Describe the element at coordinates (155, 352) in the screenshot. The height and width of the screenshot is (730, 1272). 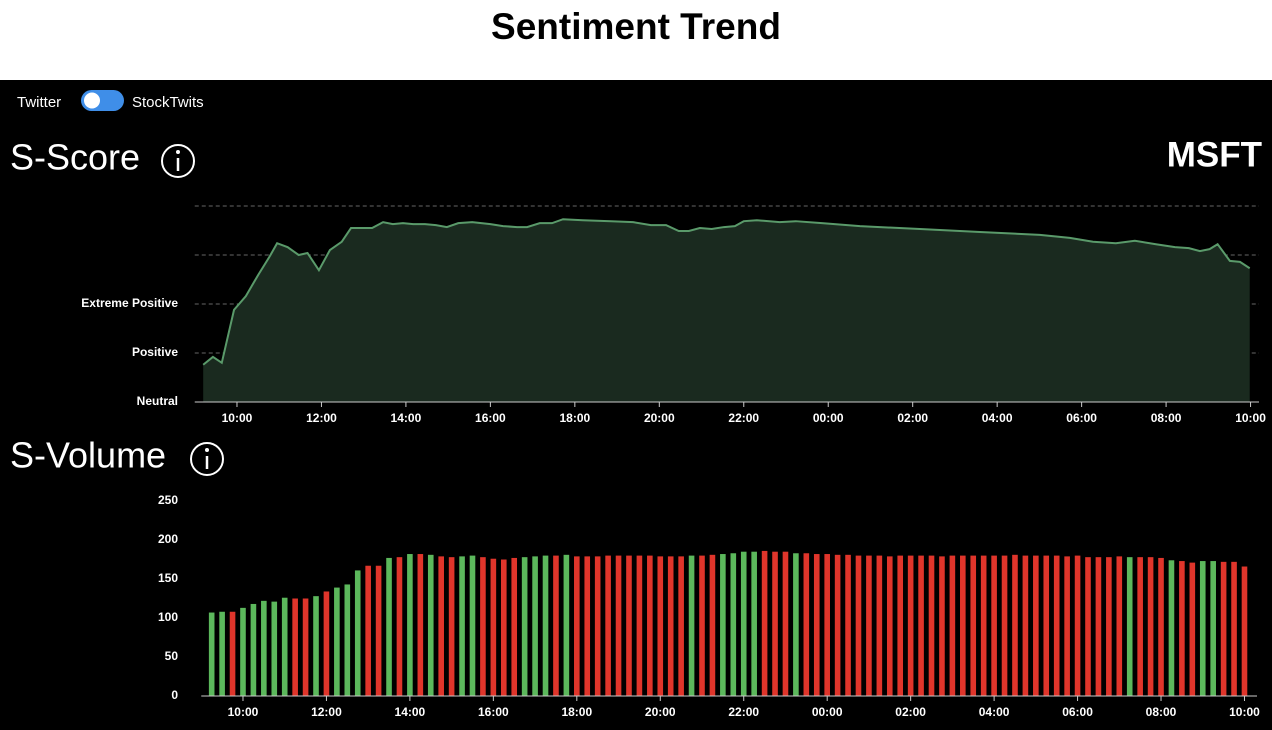
I see `y-tick-label: Positive` at that location.